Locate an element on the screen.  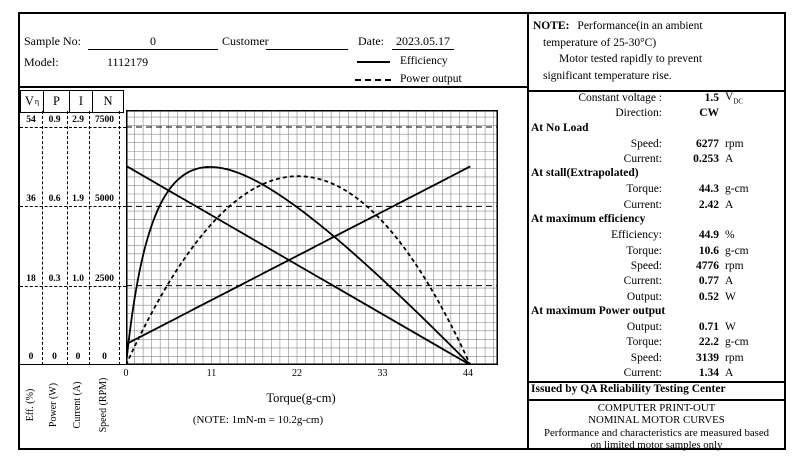
footer-line-4: on limited motor samples only is located at coordinates (656, 445).